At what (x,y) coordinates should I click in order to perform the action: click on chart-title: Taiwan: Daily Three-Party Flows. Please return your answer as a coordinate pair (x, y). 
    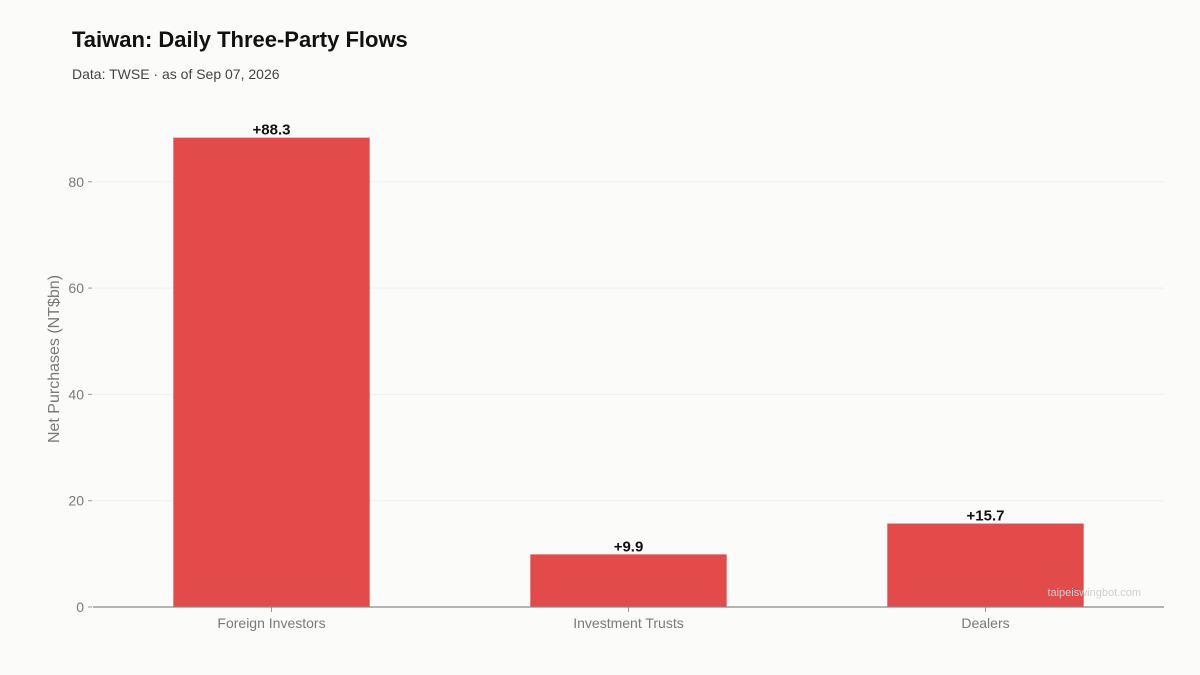
    Looking at the image, I should click on (240, 39).